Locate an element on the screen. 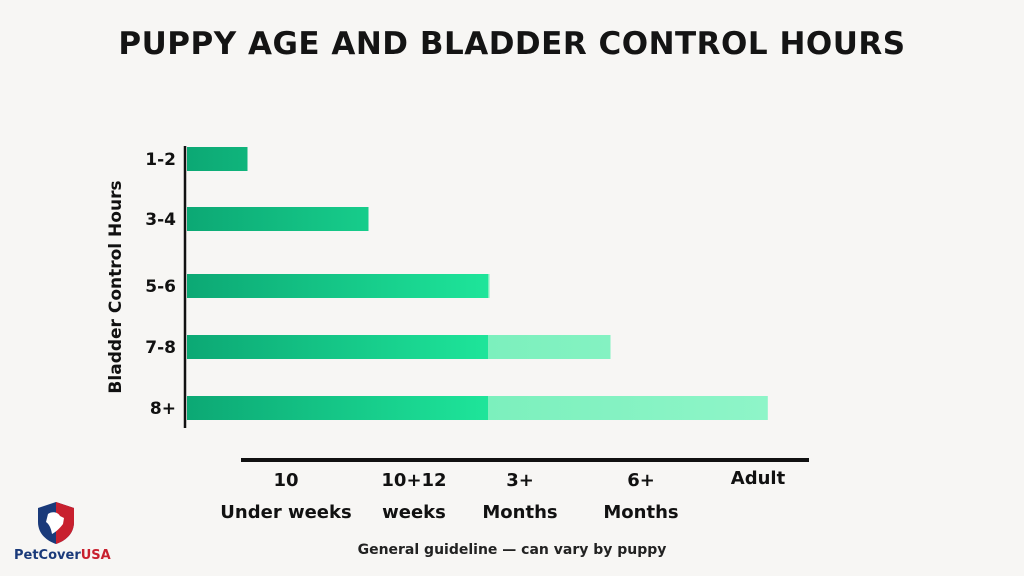 This screenshot has width=1024, height=576. logo-name-part1: PetCover is located at coordinates (47, 555).